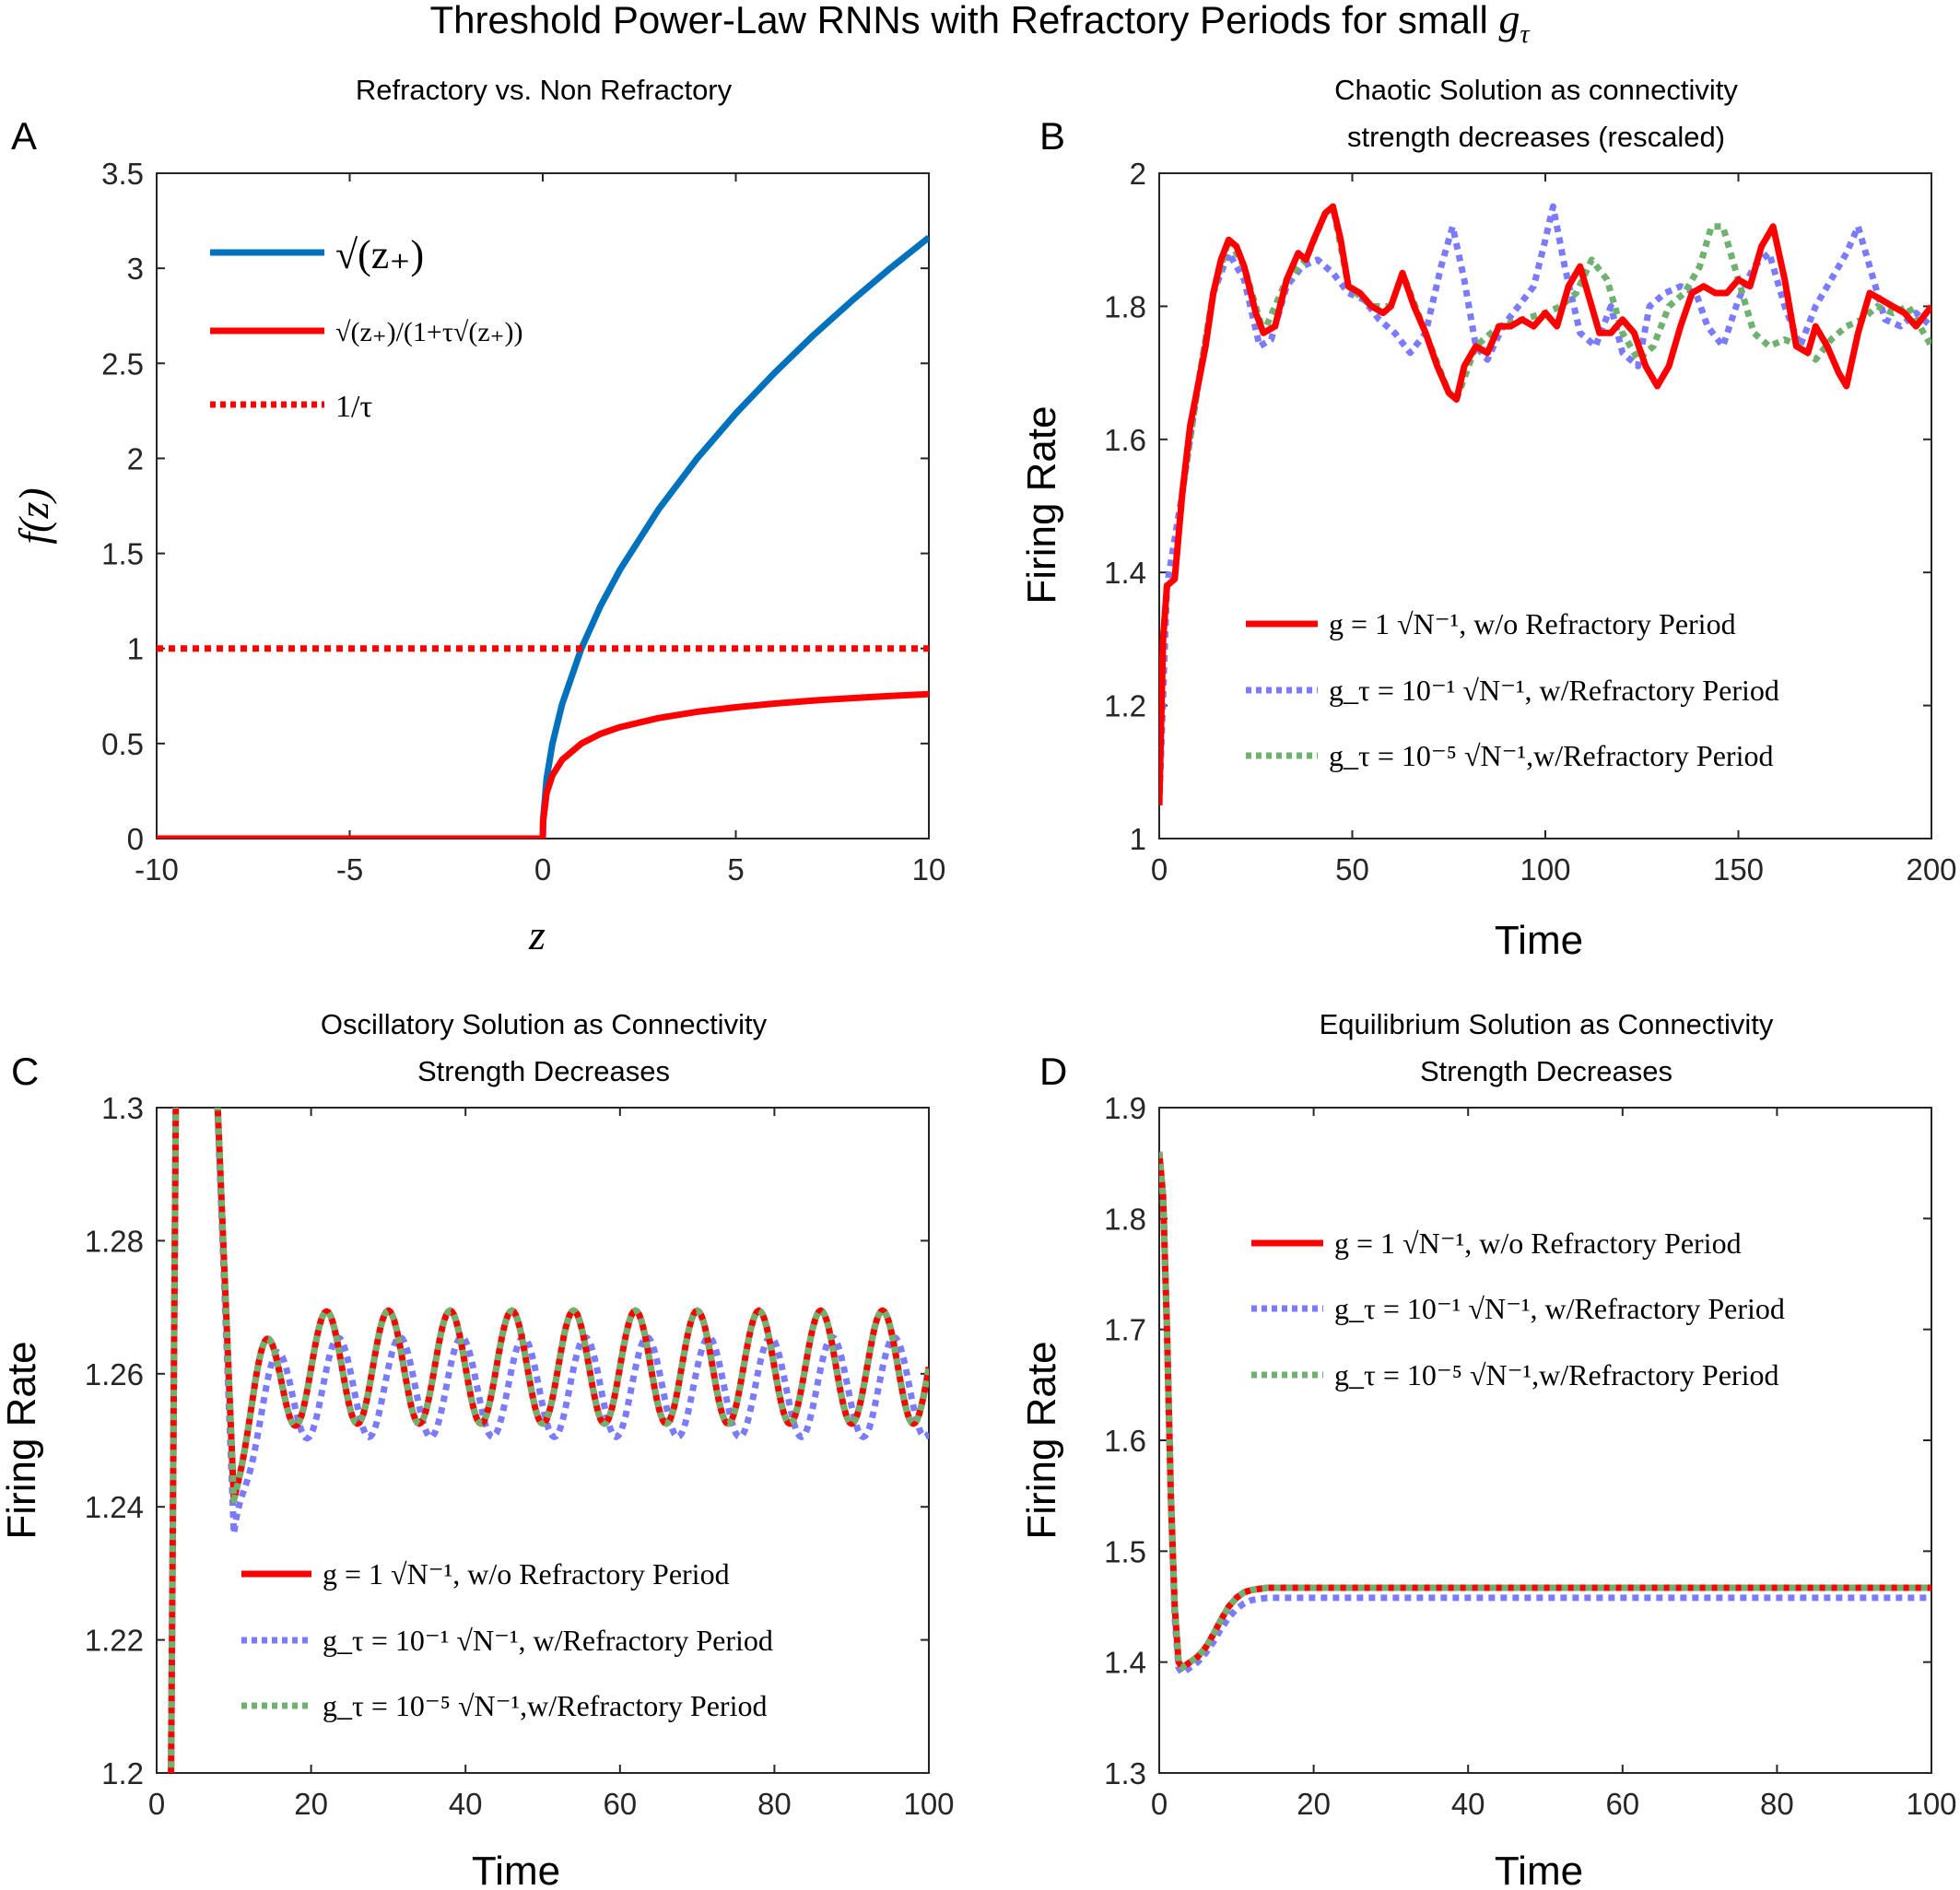 The height and width of the screenshot is (1890, 1960). I want to click on panel-a-series, so click(543, 536).